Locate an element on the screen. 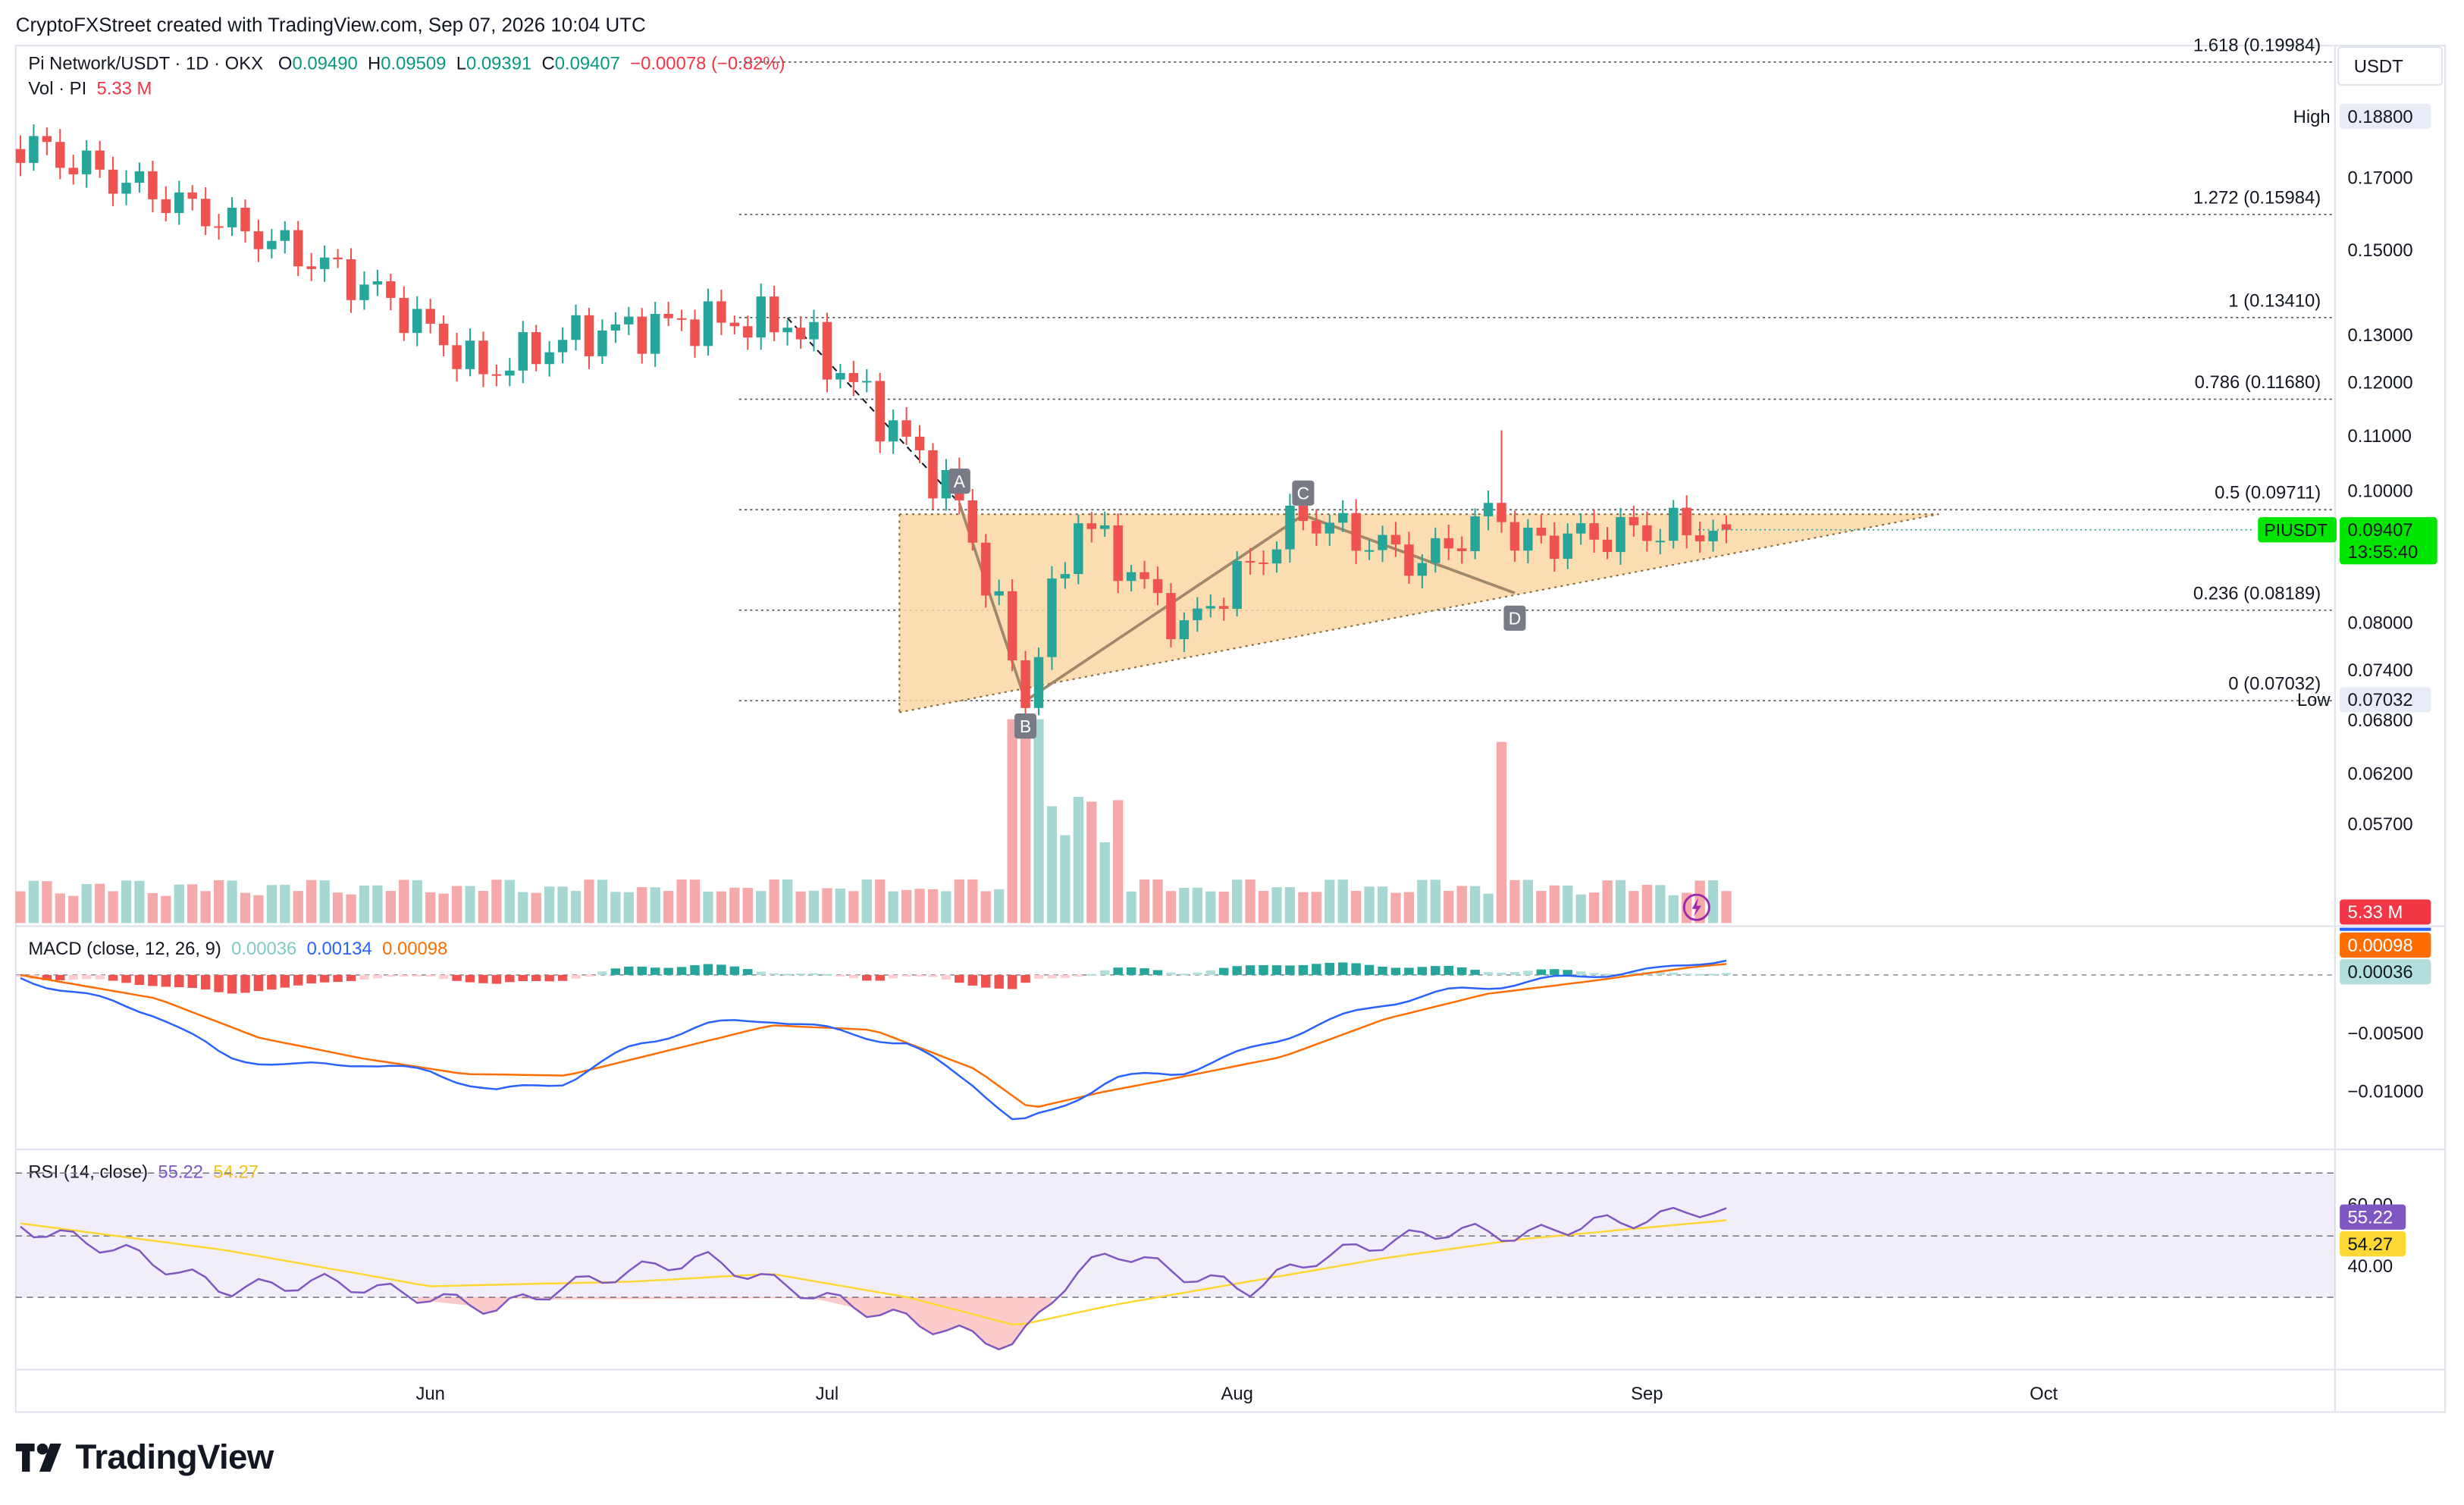  rsi-oversold-fill is located at coordinates (735, 1324).